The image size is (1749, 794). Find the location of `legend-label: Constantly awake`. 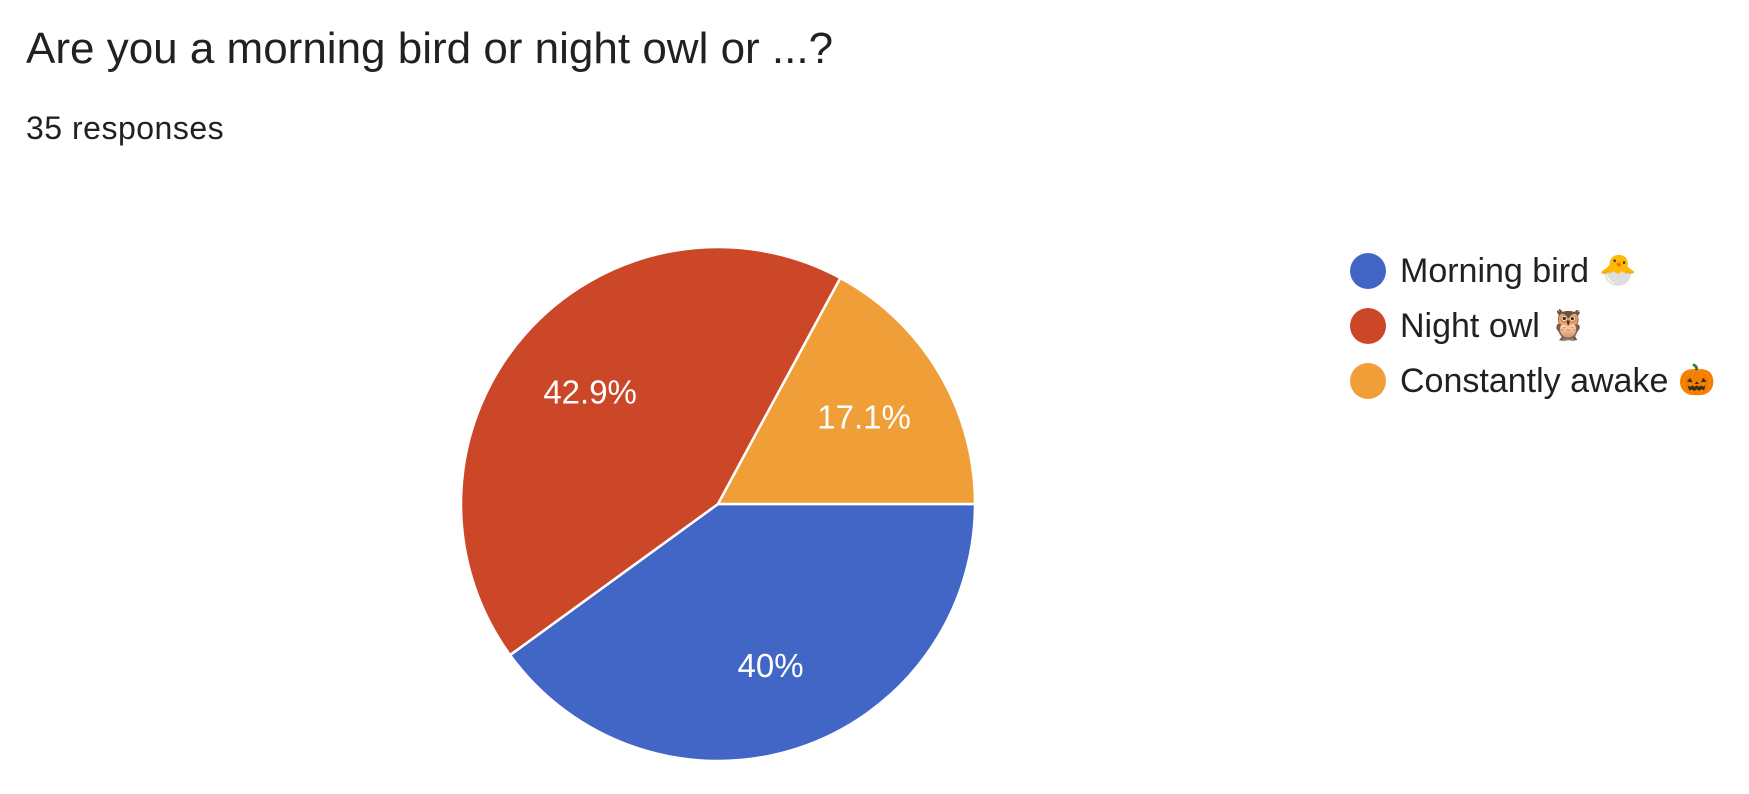

legend-label: Constantly awake is located at coordinates (1534, 380).